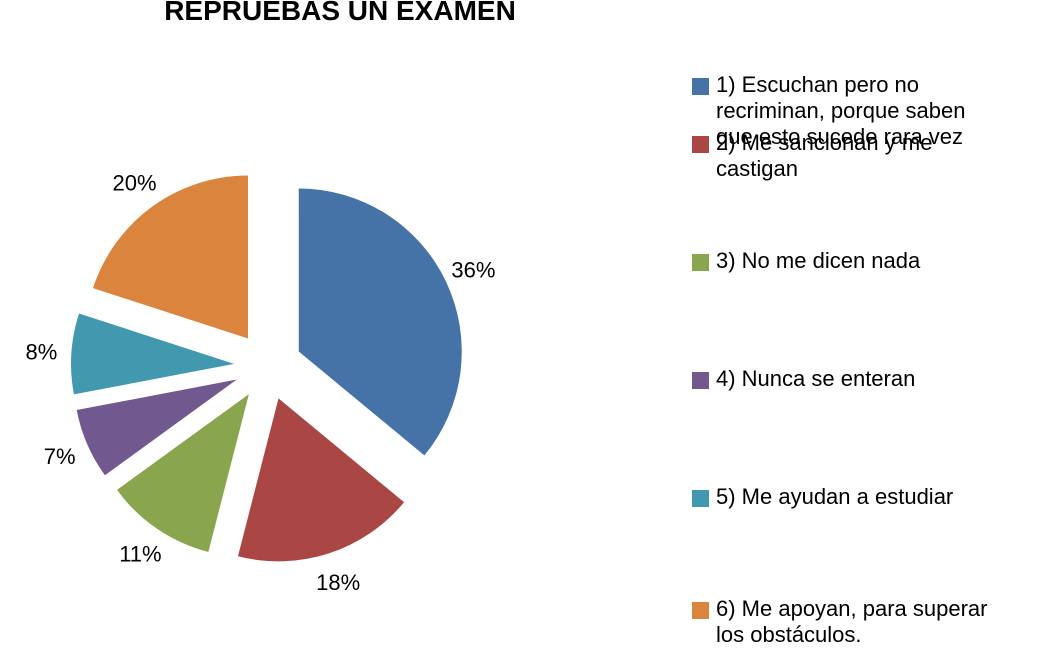 Image resolution: width=1059 pixels, height=657 pixels. I want to click on legend-item: 2) Me sancionan y me castigan, so click(841, 156).